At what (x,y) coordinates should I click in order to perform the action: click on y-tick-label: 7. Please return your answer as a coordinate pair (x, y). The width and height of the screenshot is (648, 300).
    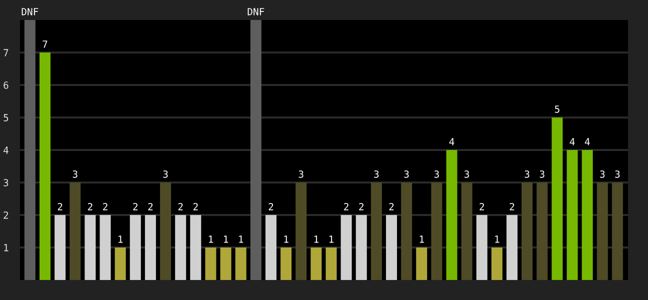
    Looking at the image, I should click on (6, 52).